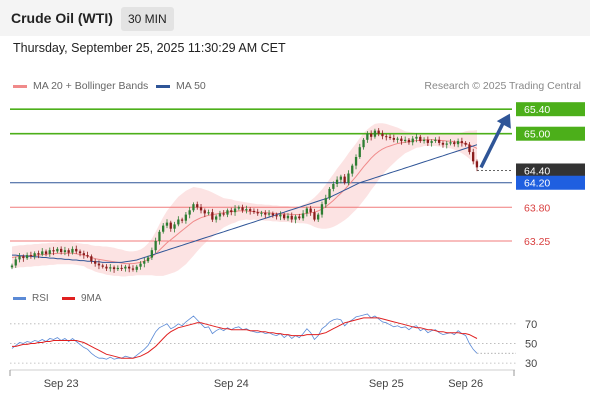 The image size is (590, 400). Describe the element at coordinates (537, 242) in the screenshot. I see `support-label: 63.25` at that location.